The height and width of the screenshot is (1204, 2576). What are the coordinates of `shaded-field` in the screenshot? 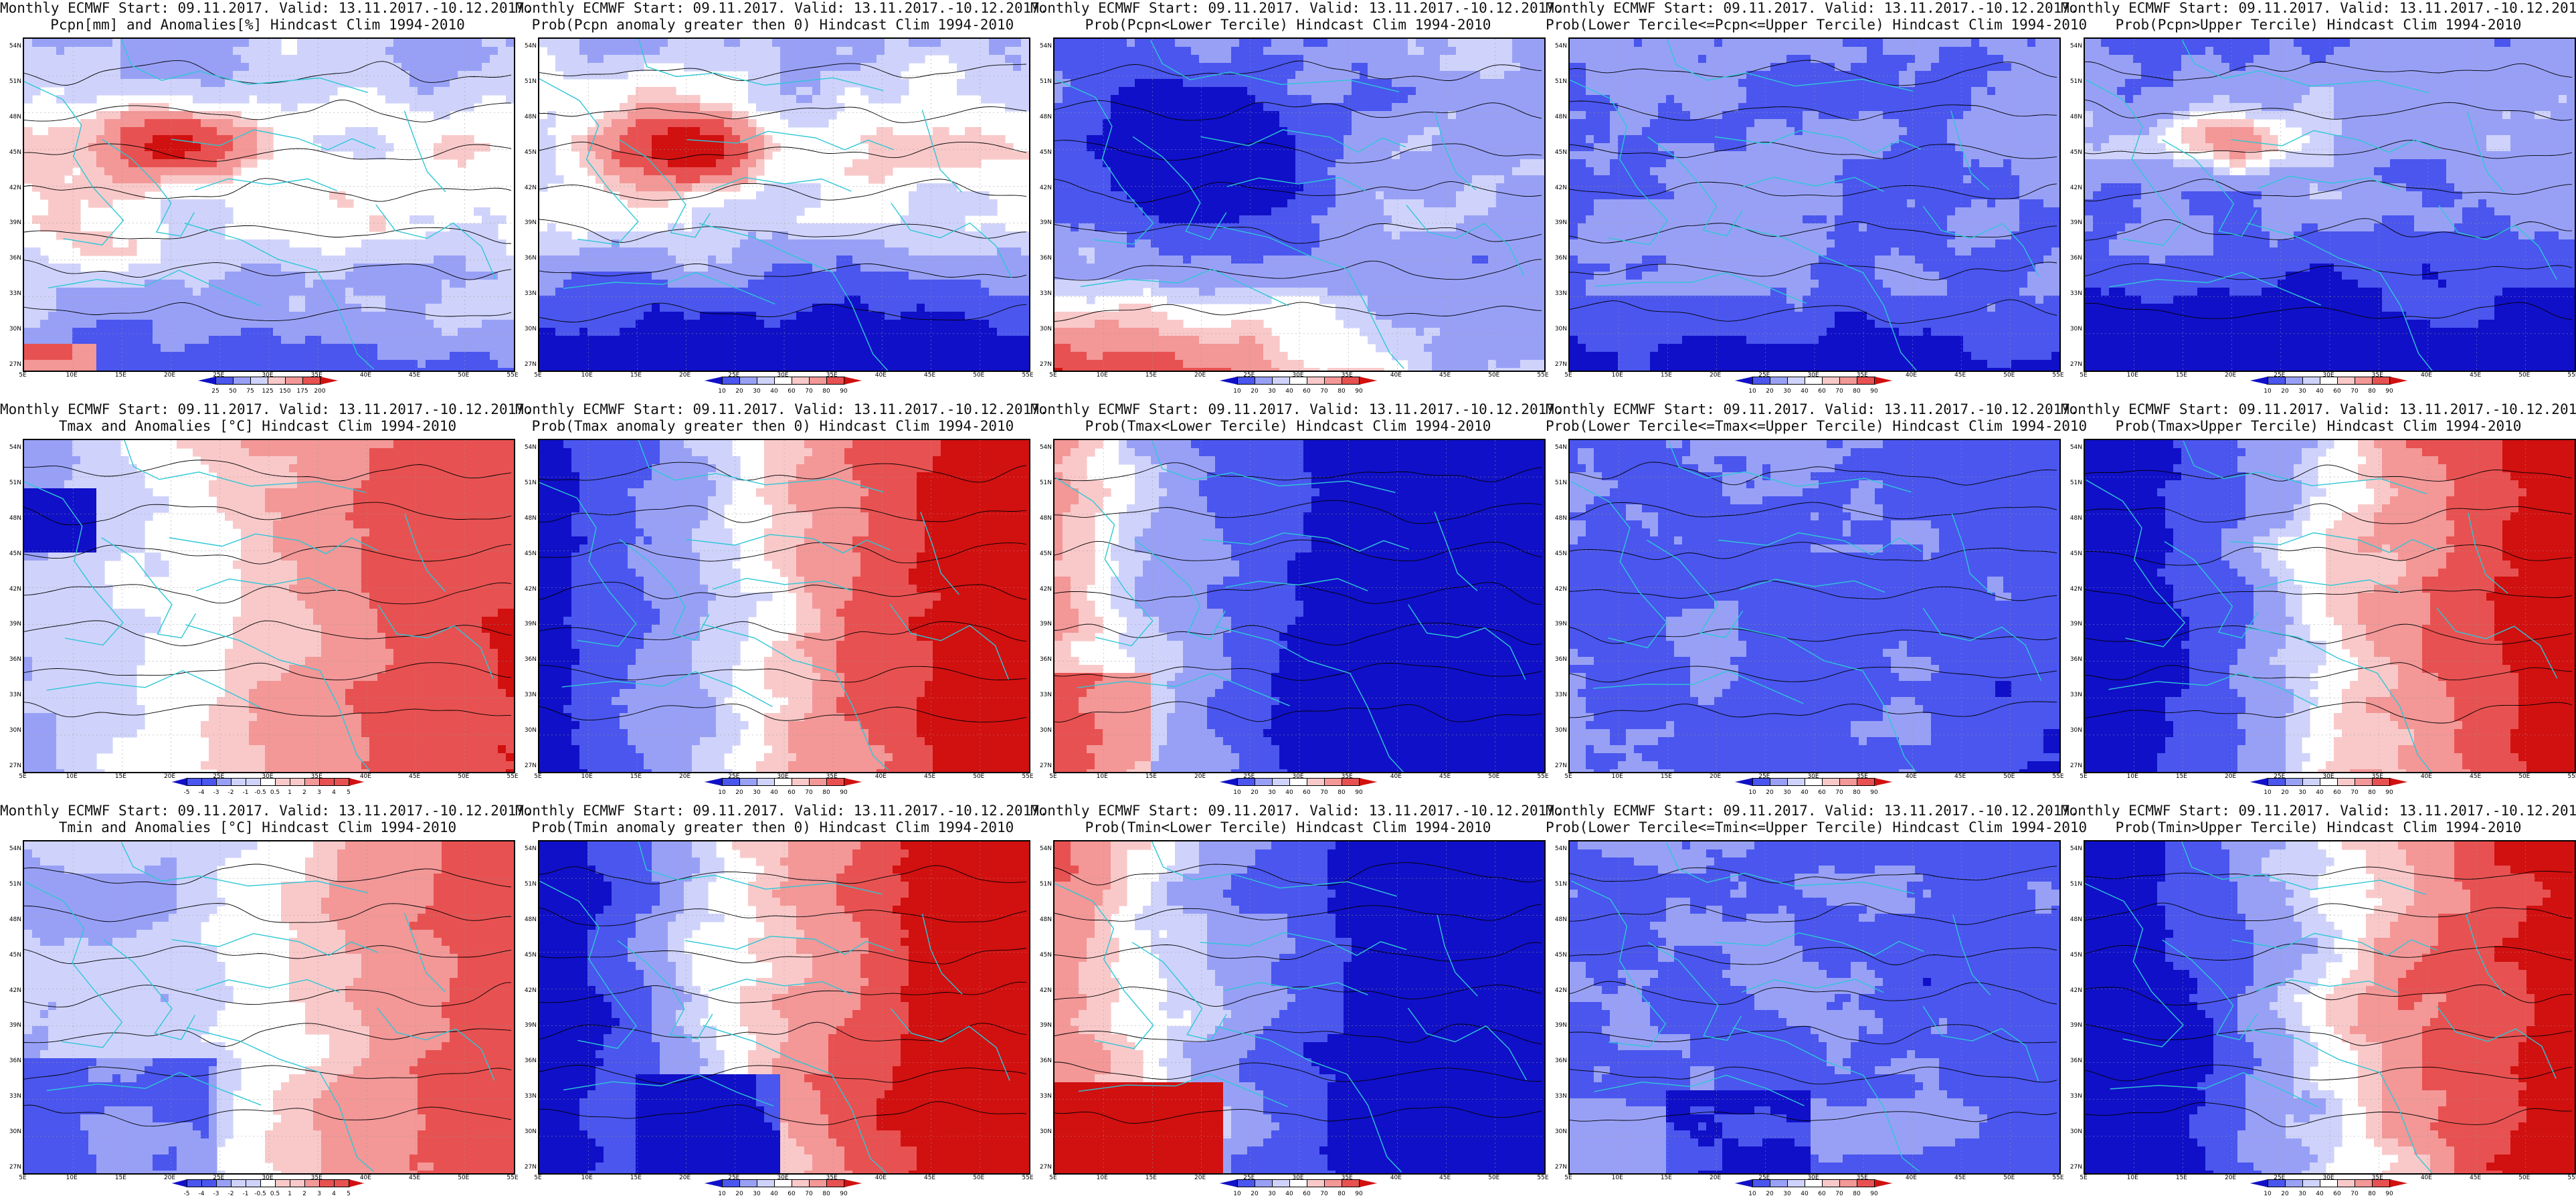 It's located at (1814, 1007).